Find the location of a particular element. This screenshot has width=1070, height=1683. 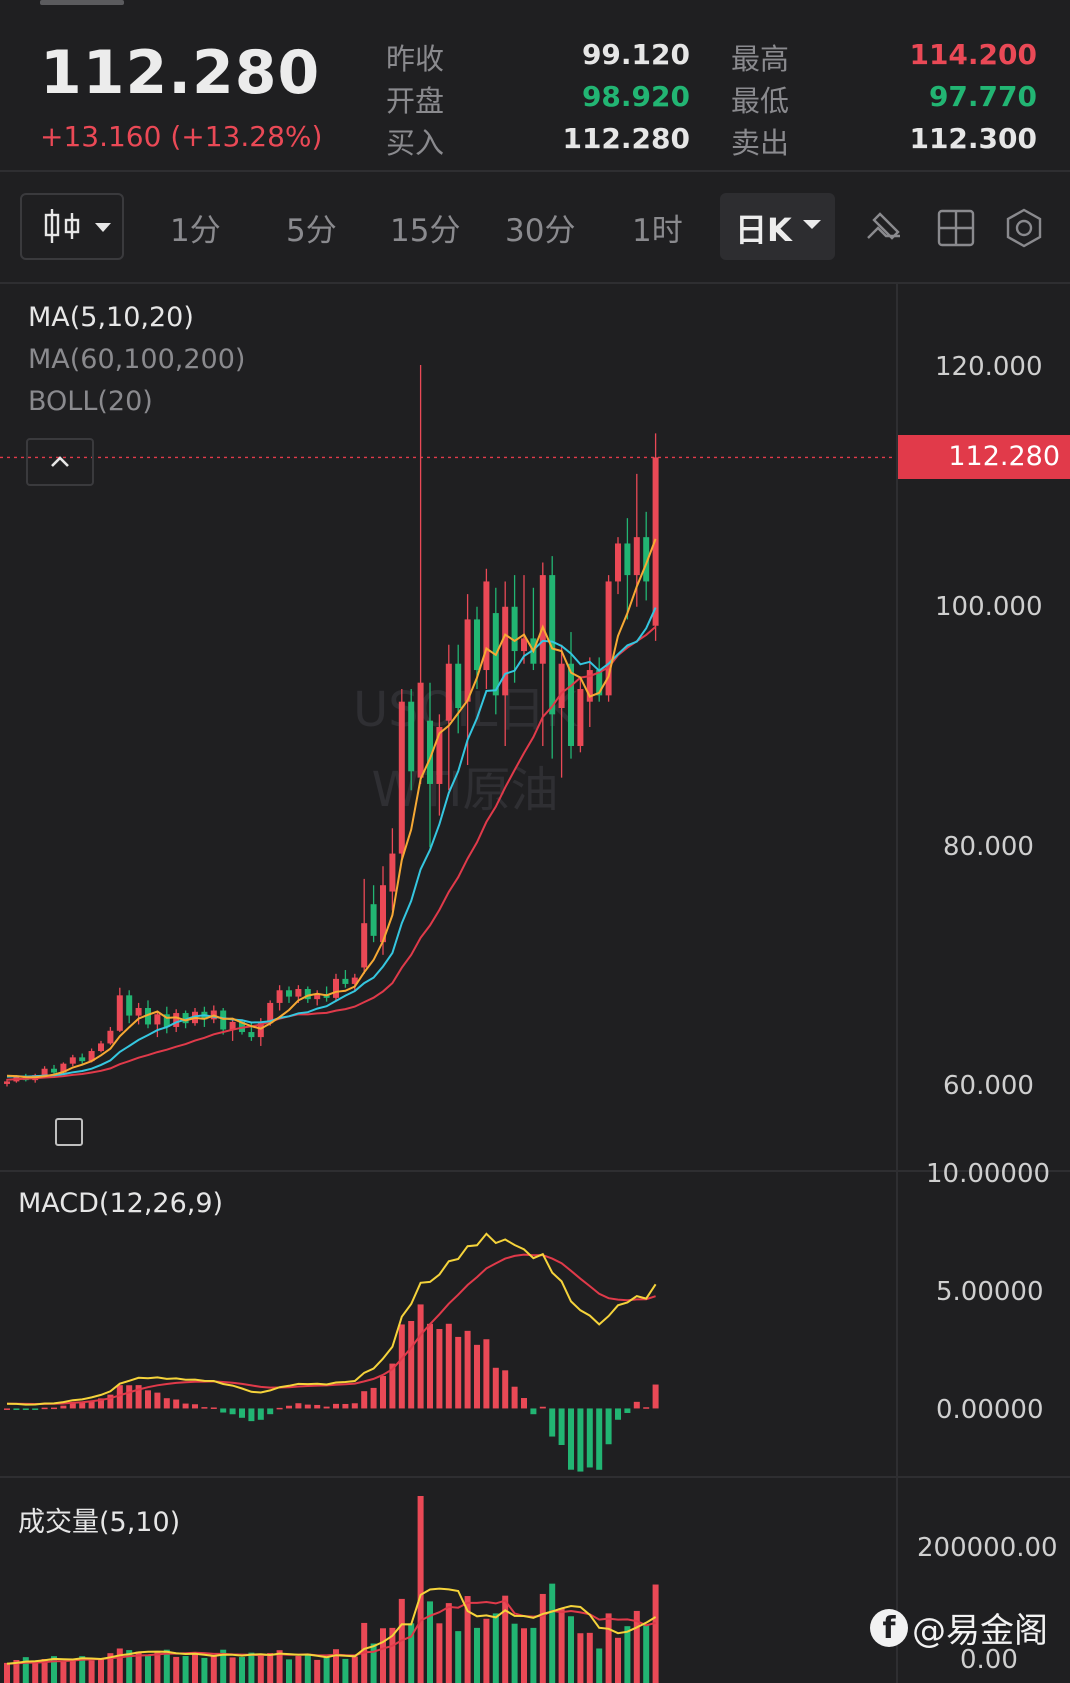

bid-label: 买入 is located at coordinates (415, 143).